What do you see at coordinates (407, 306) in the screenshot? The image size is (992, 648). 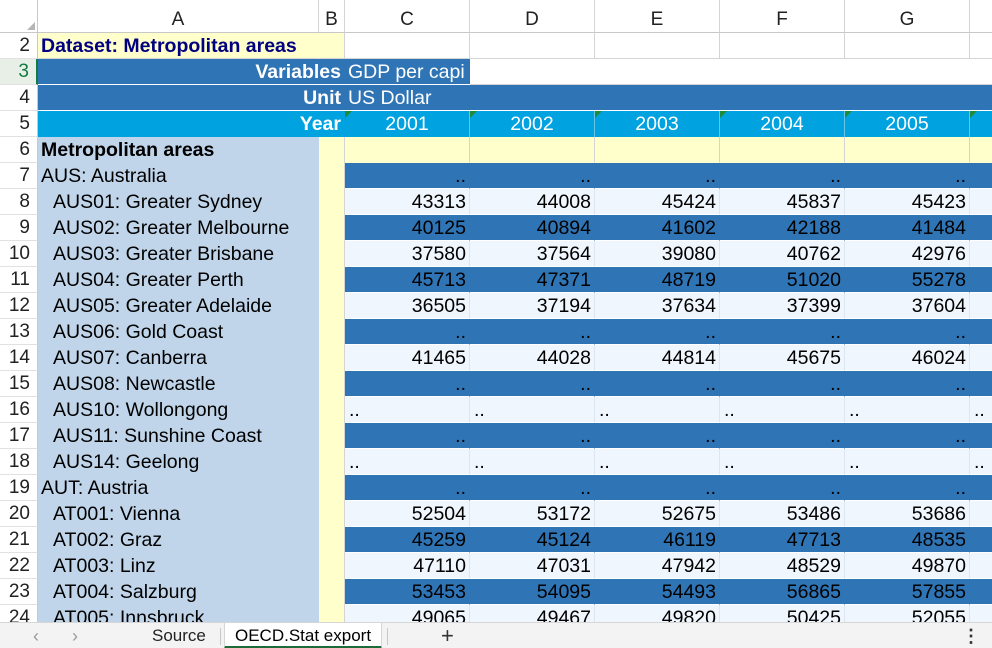 I see `value-cell: 36505` at bounding box center [407, 306].